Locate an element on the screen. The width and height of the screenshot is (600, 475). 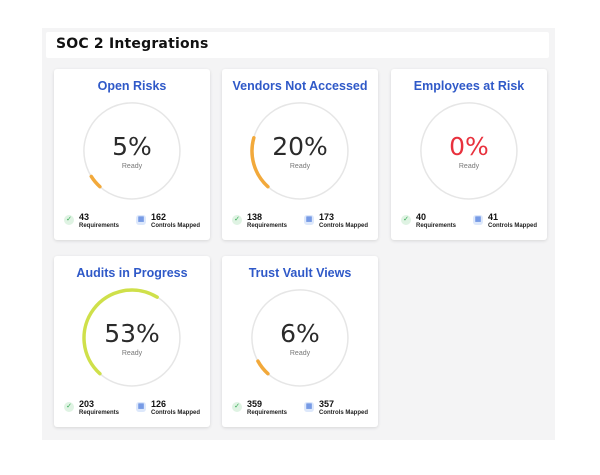
gauge-value: 53% is located at coordinates (132, 333).